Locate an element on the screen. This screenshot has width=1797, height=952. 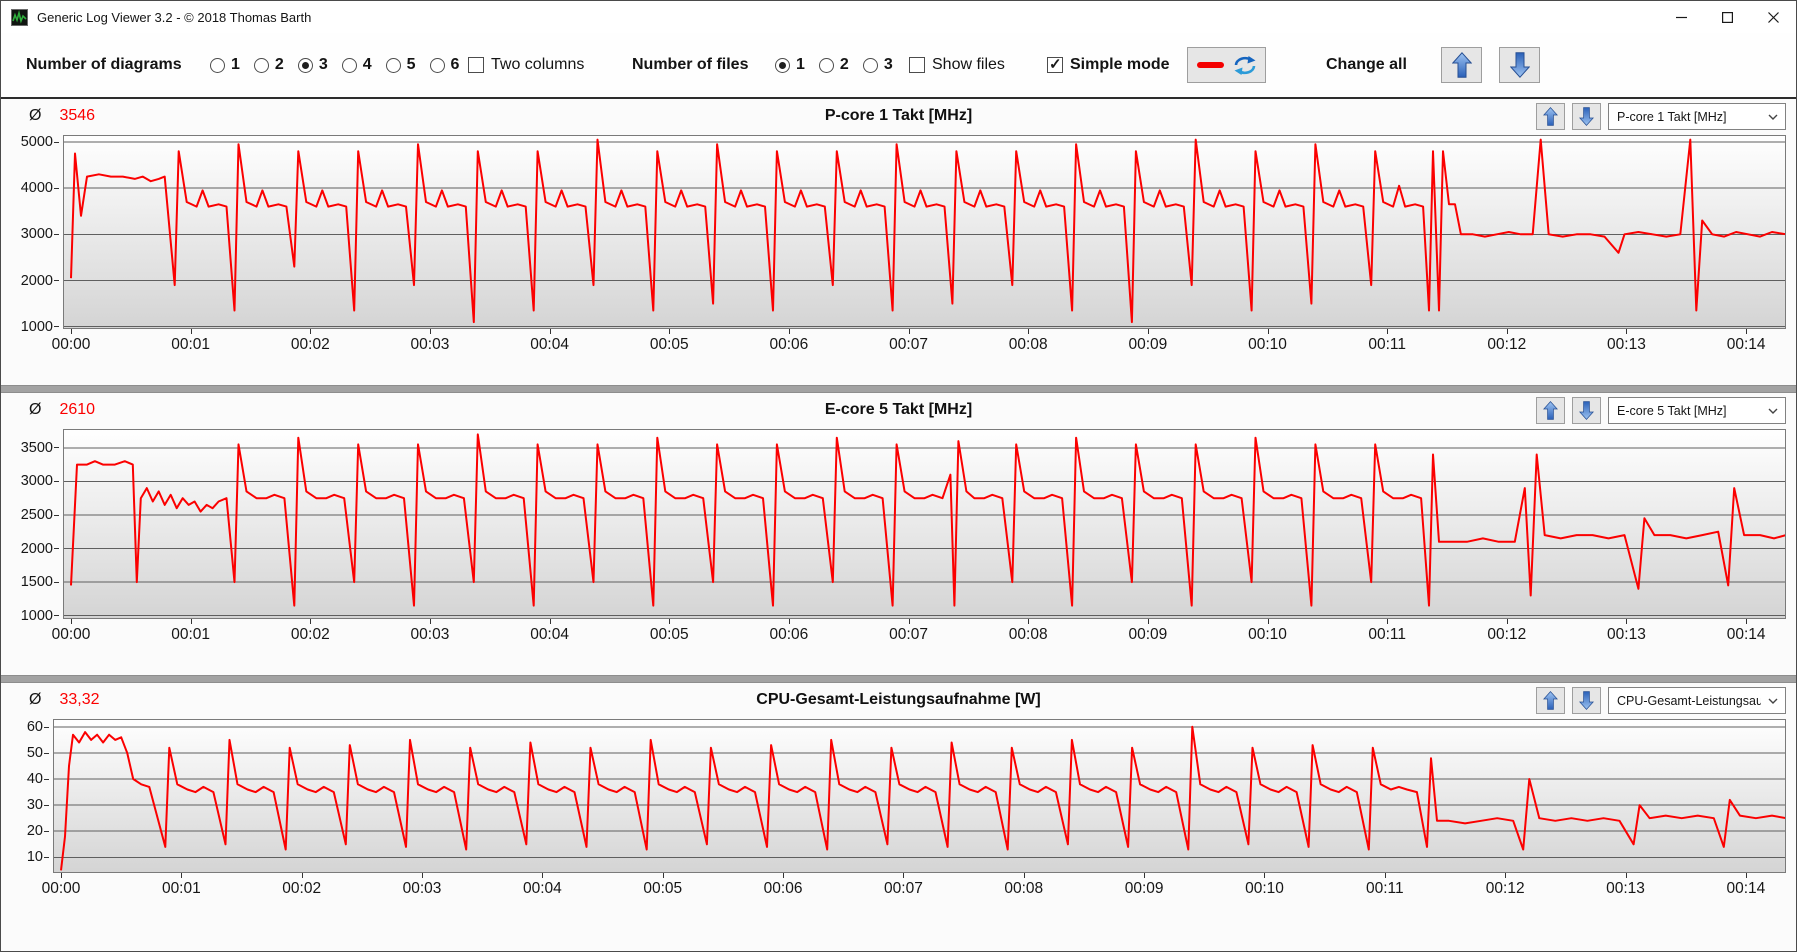
diagrams-radio-6: 6 is located at coordinates (444, 65).